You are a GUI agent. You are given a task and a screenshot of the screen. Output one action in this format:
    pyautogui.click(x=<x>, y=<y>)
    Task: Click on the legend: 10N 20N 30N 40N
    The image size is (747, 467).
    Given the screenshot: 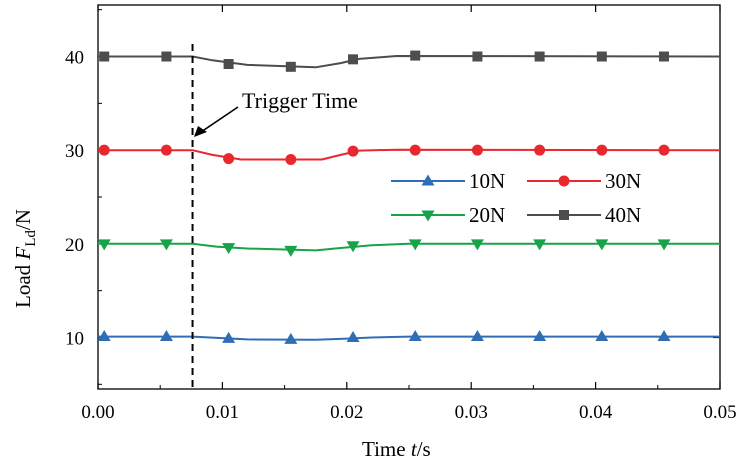 What is the action you would take?
    pyautogui.click(x=516, y=198)
    